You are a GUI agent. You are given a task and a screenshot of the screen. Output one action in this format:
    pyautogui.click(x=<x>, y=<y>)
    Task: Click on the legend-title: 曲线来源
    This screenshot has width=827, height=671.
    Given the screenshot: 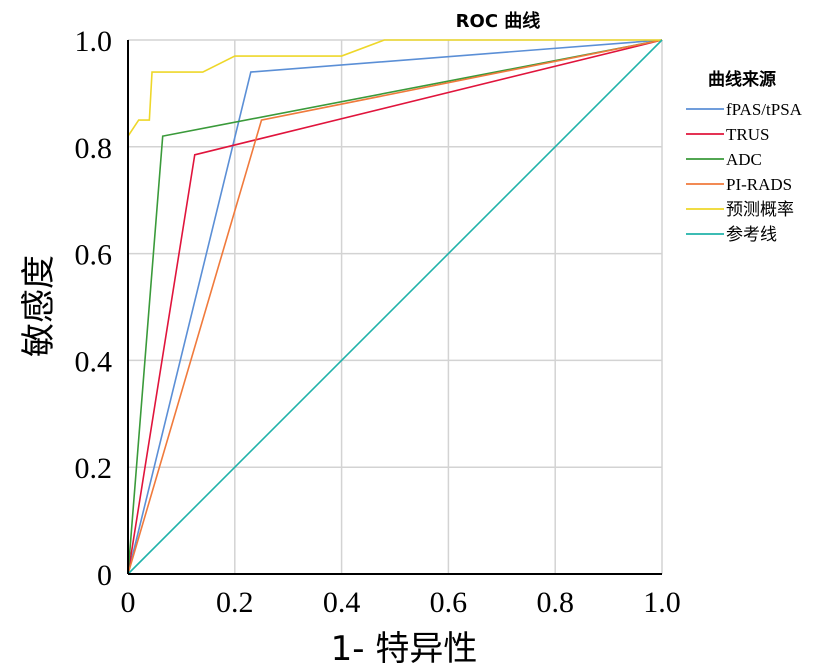 What is the action you would take?
    pyautogui.click(x=742, y=79)
    